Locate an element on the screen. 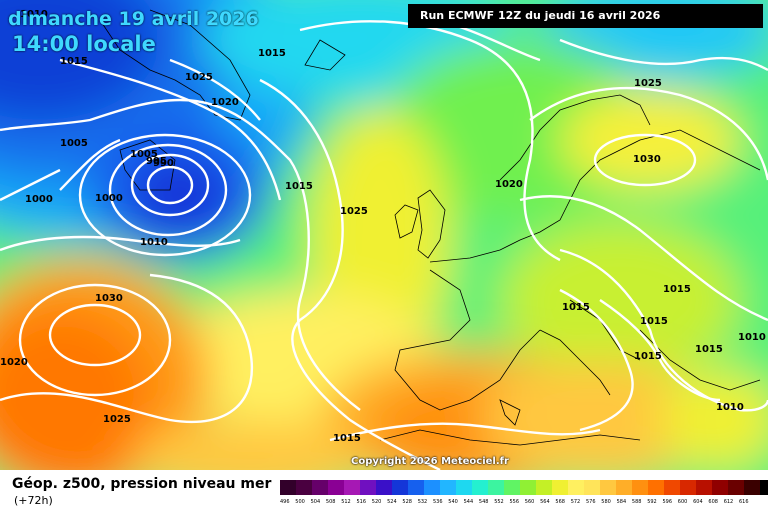 The width and height of the screenshot is (768, 512). scale-label: 552 is located at coordinates (499, 502).